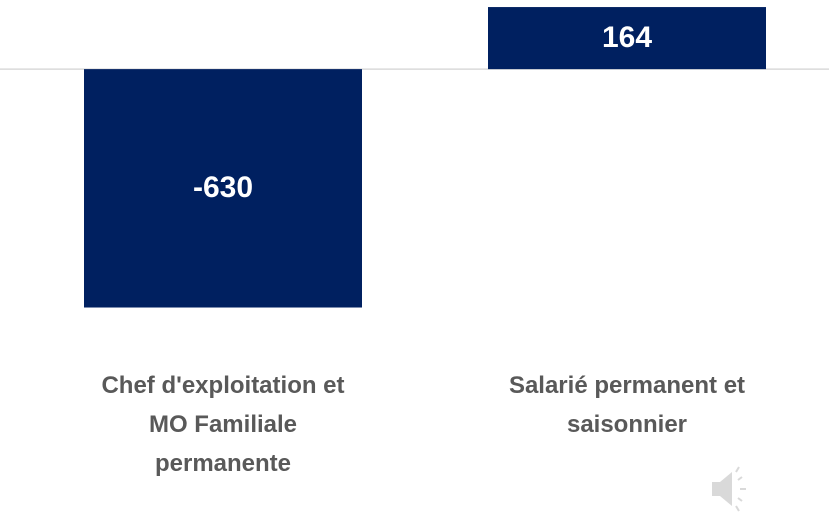  What do you see at coordinates (627, 405) in the screenshot?
I see `category-label: Salarié permanent et saisonnier` at bounding box center [627, 405].